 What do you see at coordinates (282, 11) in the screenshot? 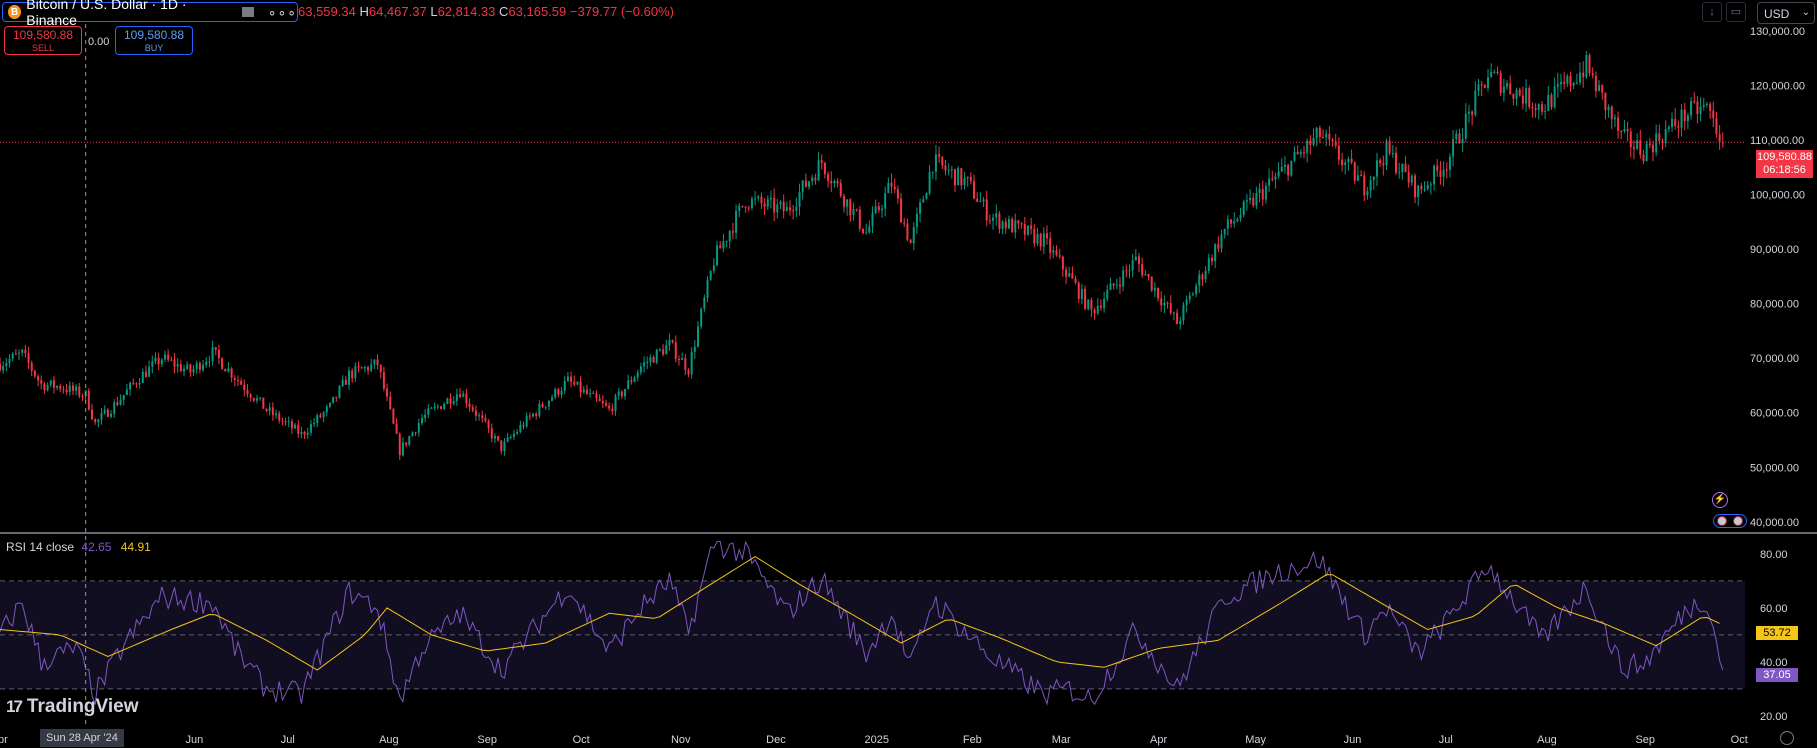
I see `more-icon: ∘∘∘` at bounding box center [282, 11].